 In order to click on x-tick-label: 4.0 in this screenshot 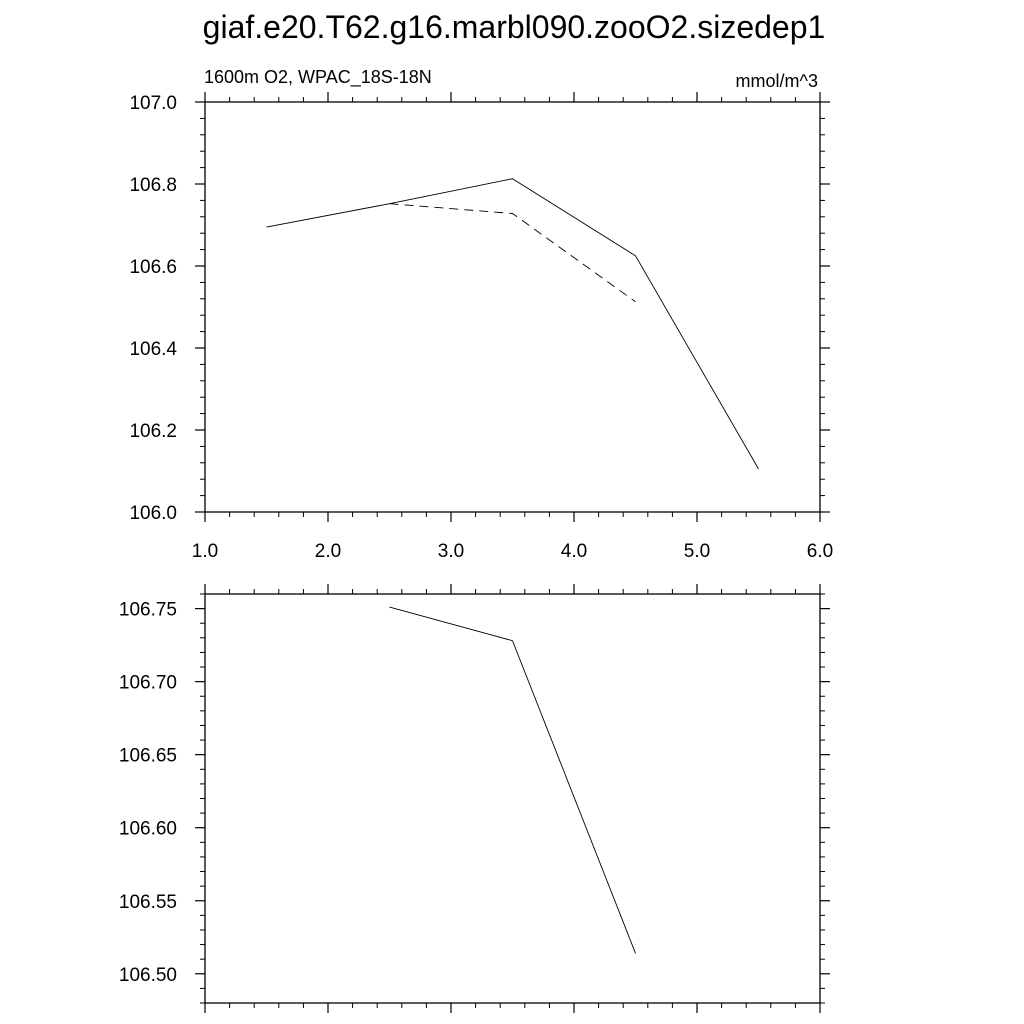, I will do `click(574, 551)`.